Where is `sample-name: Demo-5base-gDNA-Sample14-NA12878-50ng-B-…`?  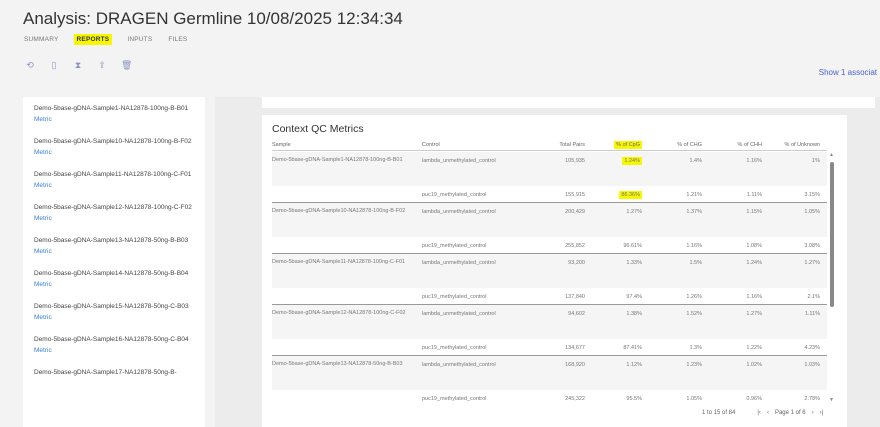
sample-name: Demo-5base-gDNA-Sample14-NA12878-50ng-B-… is located at coordinates (111, 273).